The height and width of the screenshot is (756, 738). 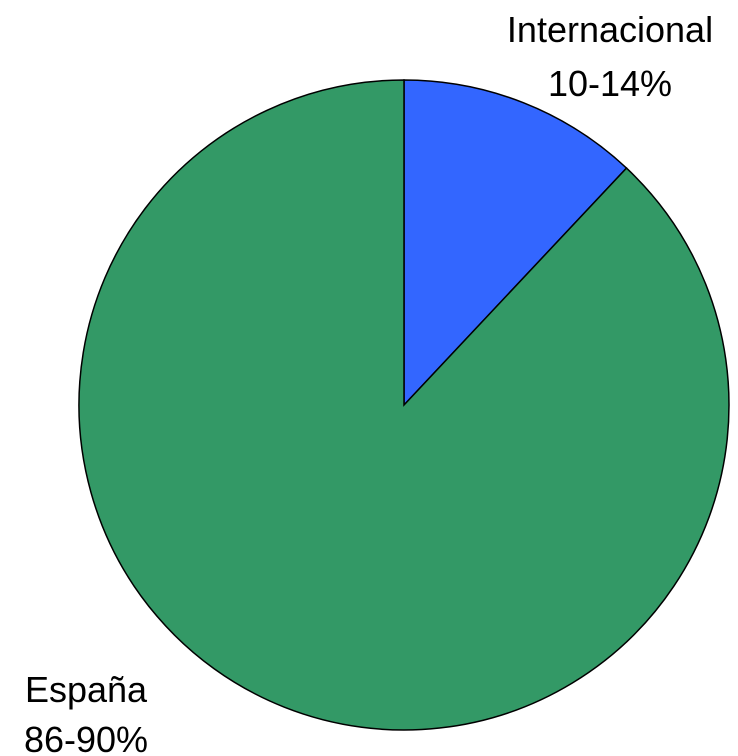 I want to click on slice-label-internacional-name: Internacional, so click(x=610, y=29).